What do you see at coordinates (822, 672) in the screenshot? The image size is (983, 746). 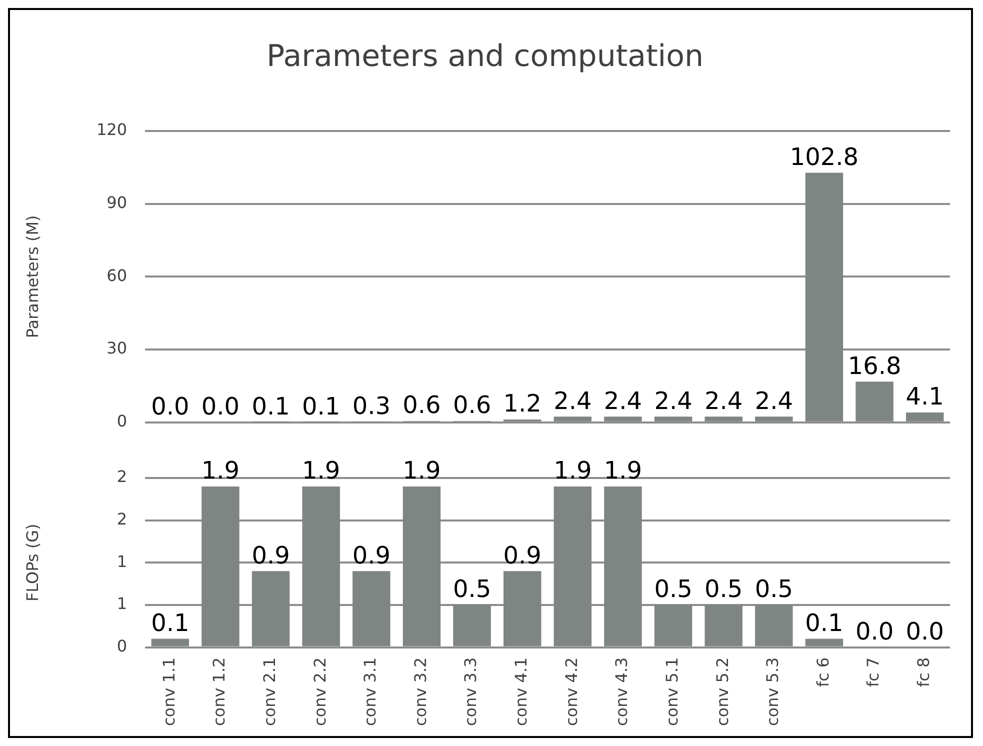 I see `x-tick-label: fc 6` at bounding box center [822, 672].